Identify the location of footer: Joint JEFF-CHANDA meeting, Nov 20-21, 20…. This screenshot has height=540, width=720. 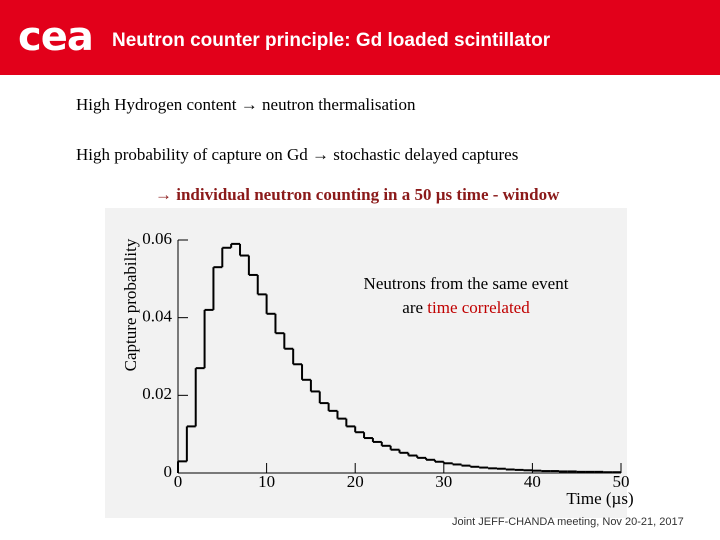
(568, 522).